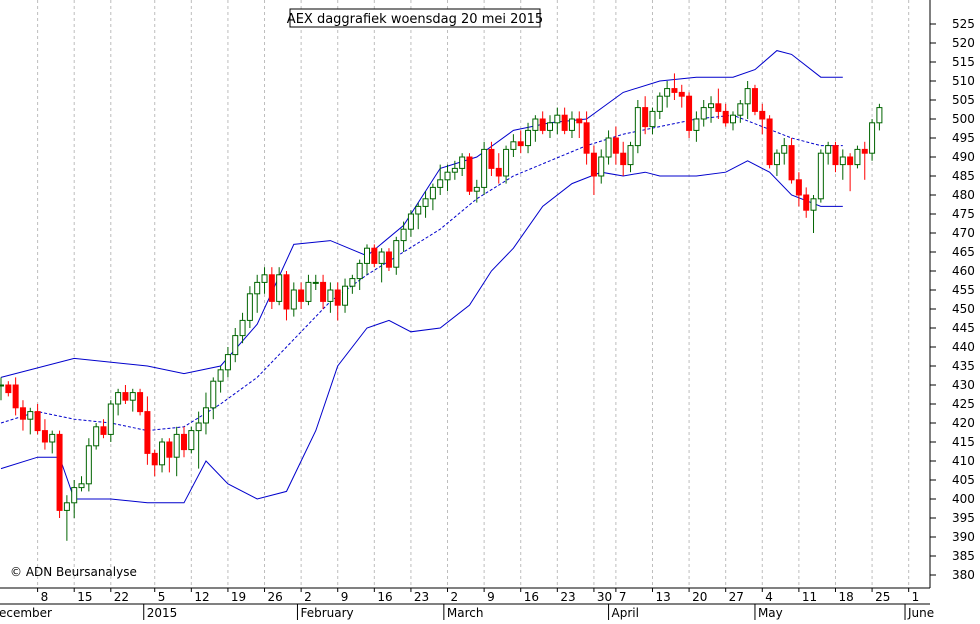  Describe the element at coordinates (465, 613) in the screenshot. I see `month-label-3: March` at that location.